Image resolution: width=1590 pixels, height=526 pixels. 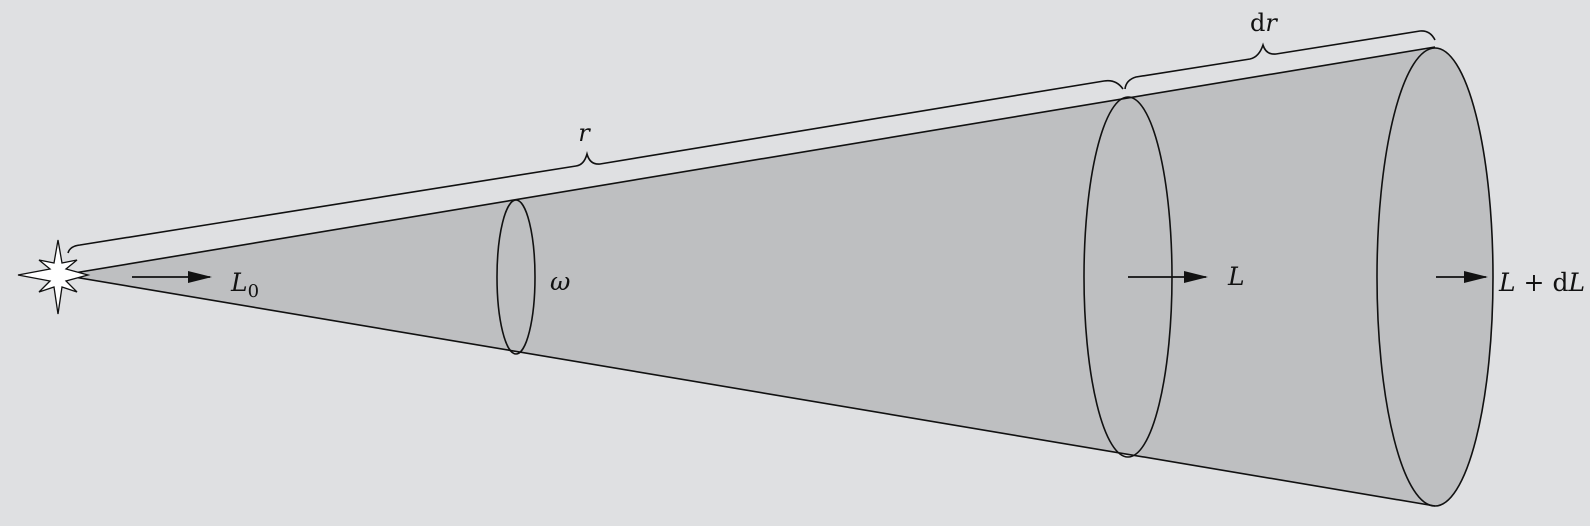 What do you see at coordinates (1264, 23) in the screenshot?
I see `label-dr: dr` at bounding box center [1264, 23].